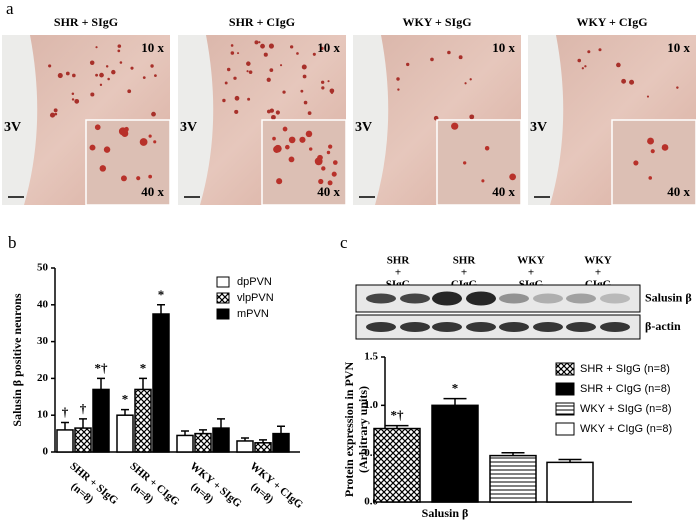 The image size is (700, 524). Describe the element at coordinates (262, 22) in the screenshot. I see `image-title: SHR + CIgG` at that location.